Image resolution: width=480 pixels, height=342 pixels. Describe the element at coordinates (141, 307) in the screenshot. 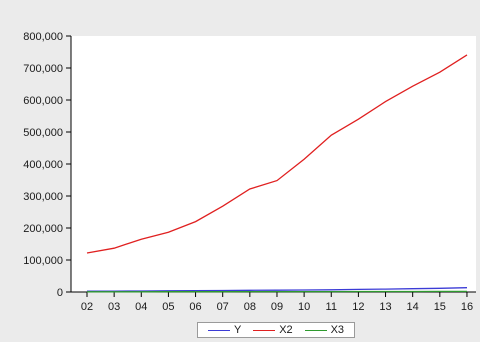

I see `x-tick-label: 04` at that location.